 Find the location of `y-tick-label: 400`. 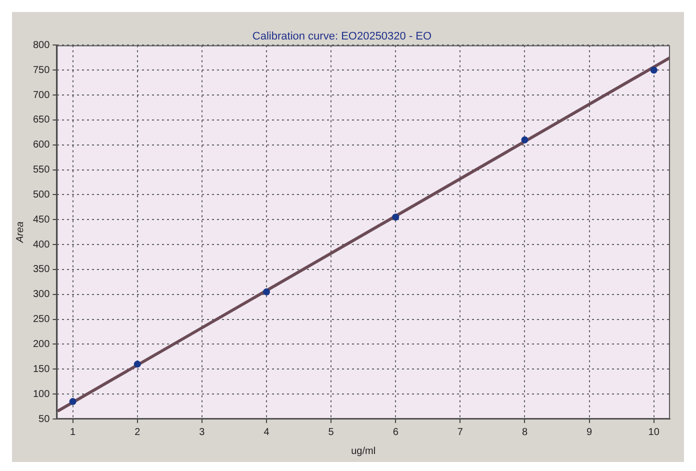

y-tick-label: 400 is located at coordinates (41, 244).